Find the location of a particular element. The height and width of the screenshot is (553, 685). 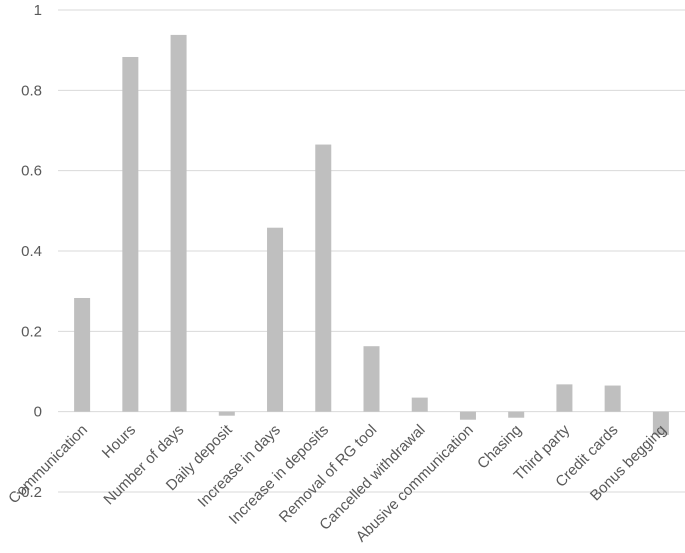

x-category-label: Increase in days is located at coordinates (239, 465).